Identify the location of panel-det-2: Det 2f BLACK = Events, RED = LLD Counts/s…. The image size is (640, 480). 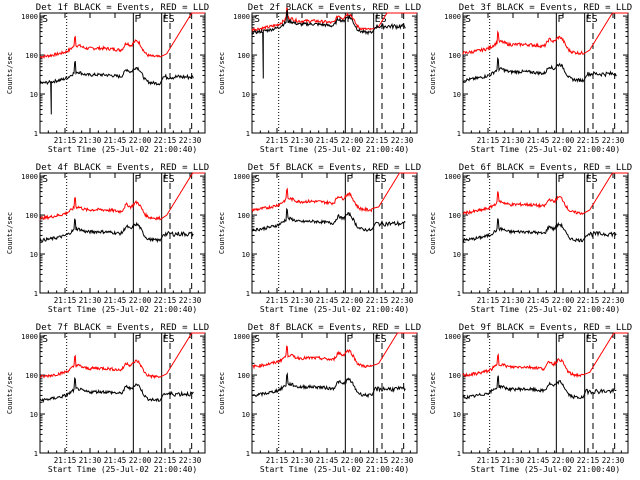
(319, 78).